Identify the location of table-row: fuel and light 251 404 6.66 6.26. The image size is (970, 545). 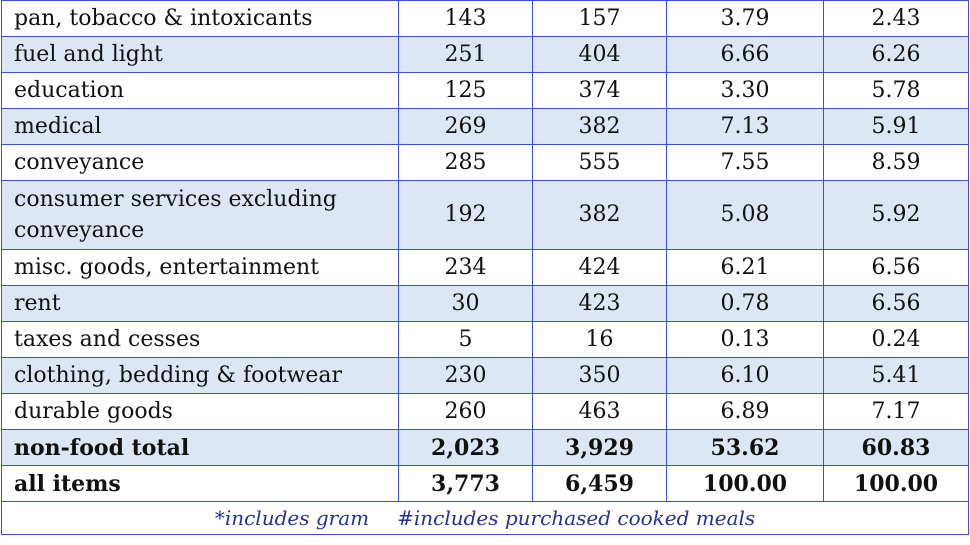
(485, 54).